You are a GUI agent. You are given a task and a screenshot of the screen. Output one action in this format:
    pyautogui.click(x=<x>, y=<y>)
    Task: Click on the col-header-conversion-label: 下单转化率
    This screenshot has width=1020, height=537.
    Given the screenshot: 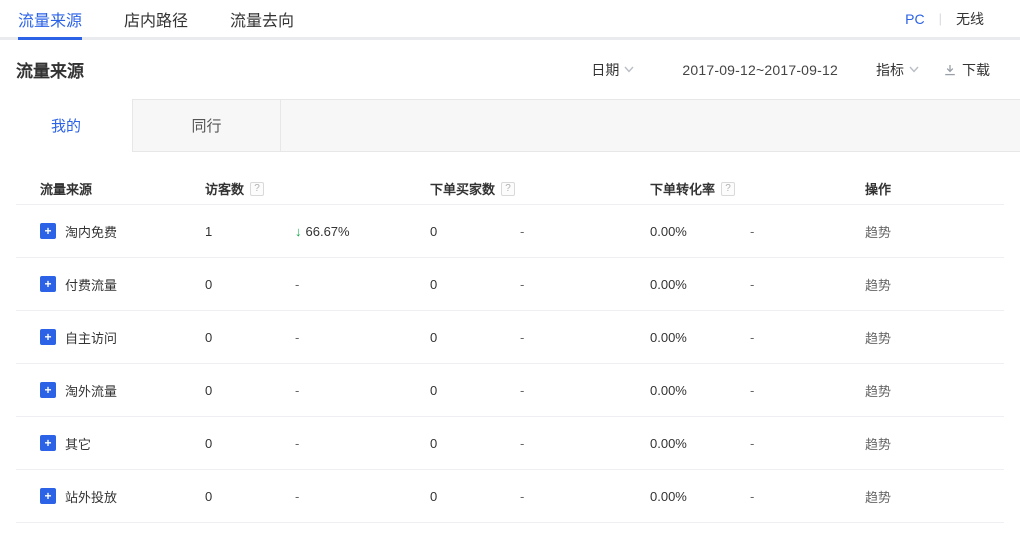 What is the action you would take?
    pyautogui.click(x=683, y=189)
    